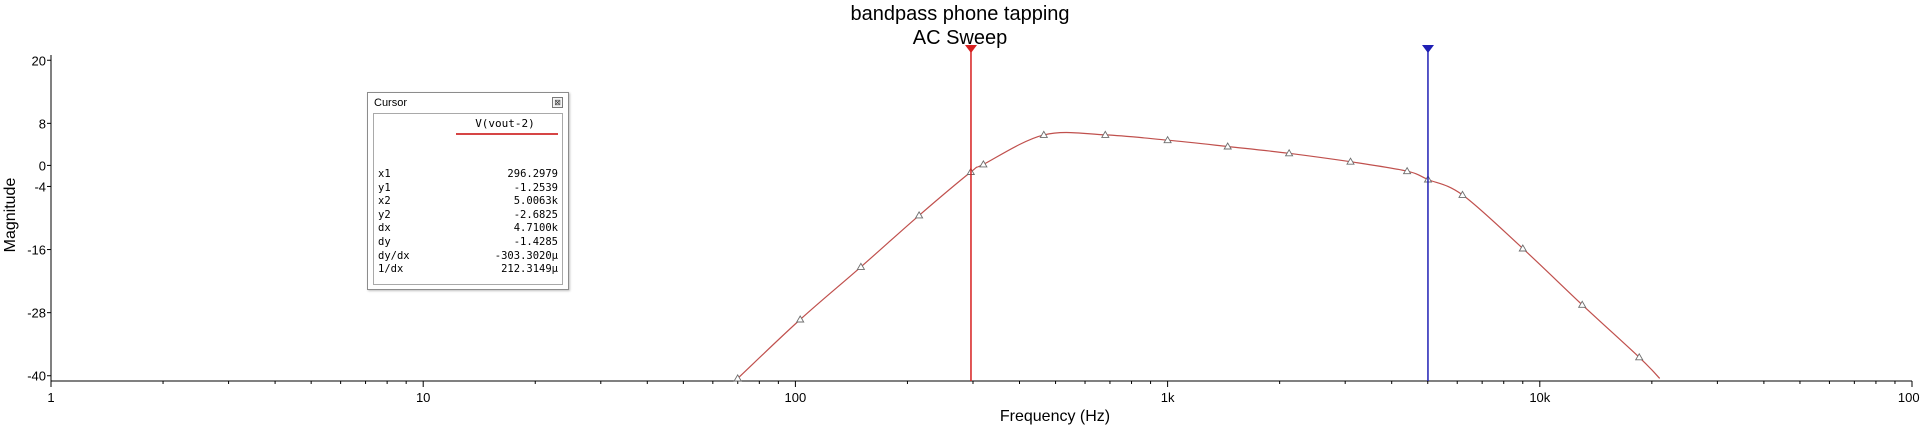 The width and height of the screenshot is (1920, 436). I want to click on y-tick-label: -28, so click(36, 313).